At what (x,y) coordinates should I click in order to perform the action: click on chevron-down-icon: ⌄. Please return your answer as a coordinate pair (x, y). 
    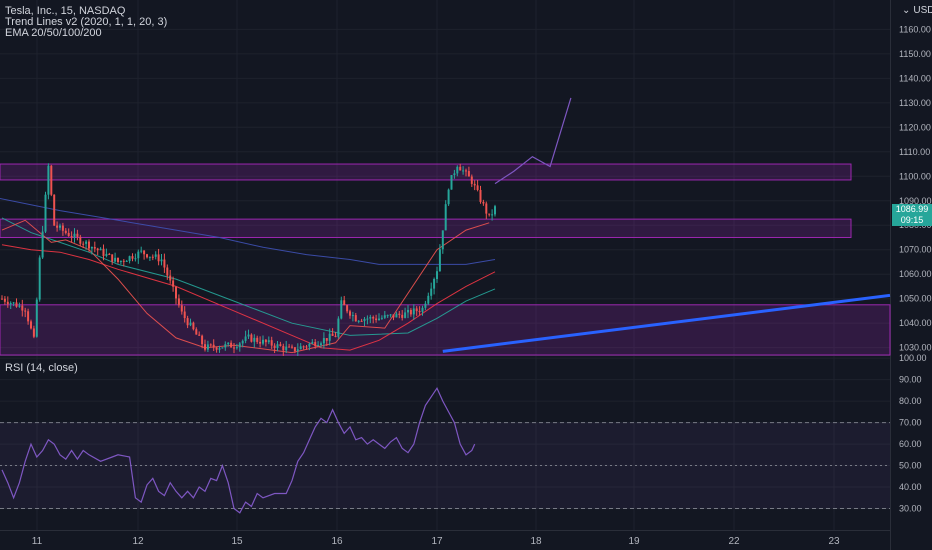
    Looking at the image, I should click on (906, 10).